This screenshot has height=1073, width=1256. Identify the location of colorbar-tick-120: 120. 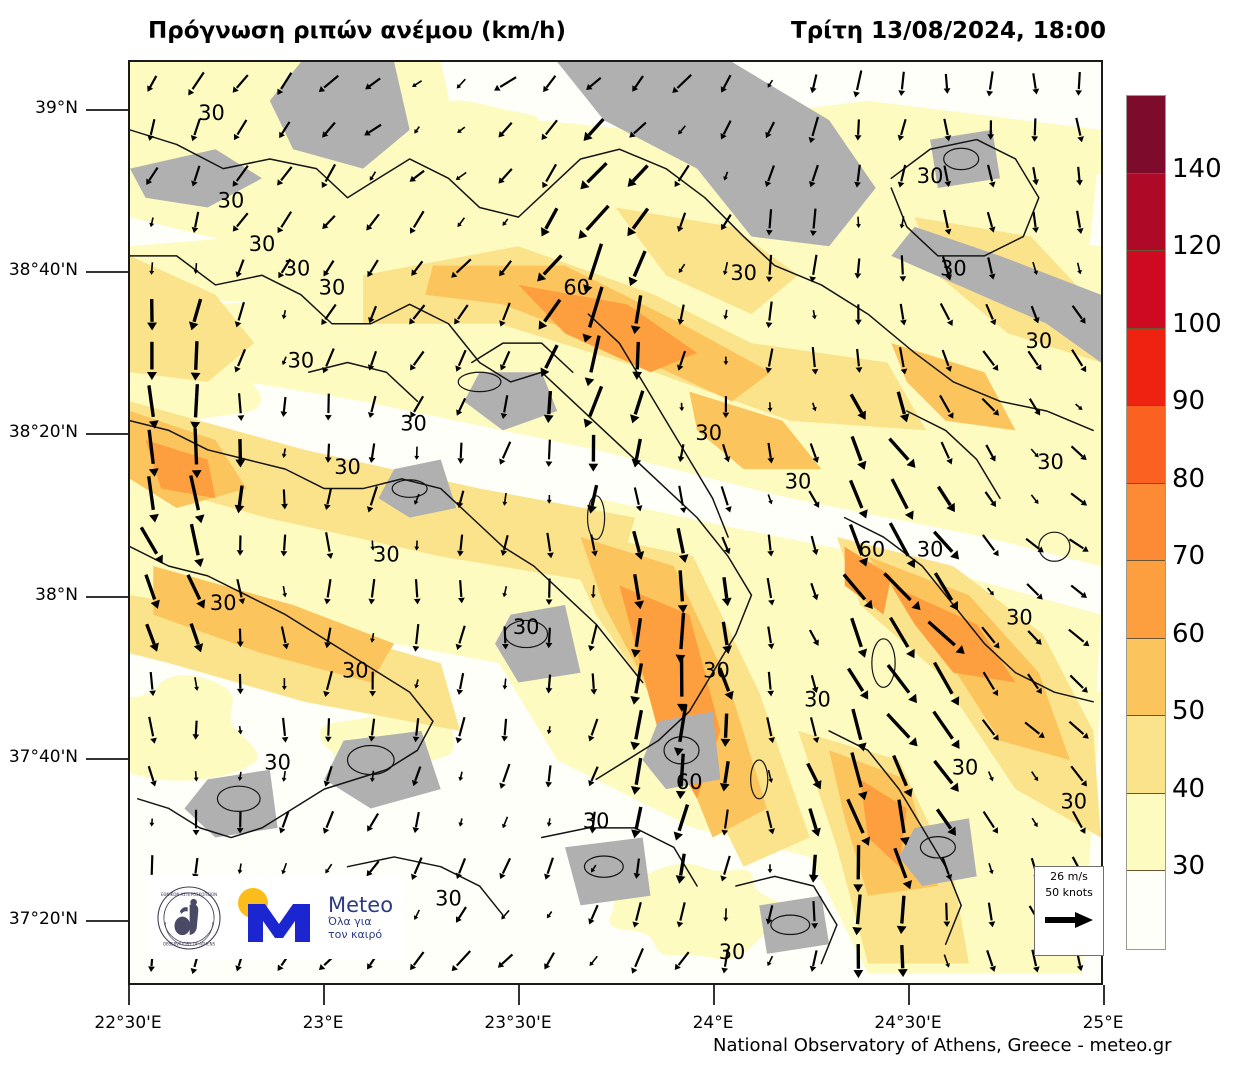
(1197, 246).